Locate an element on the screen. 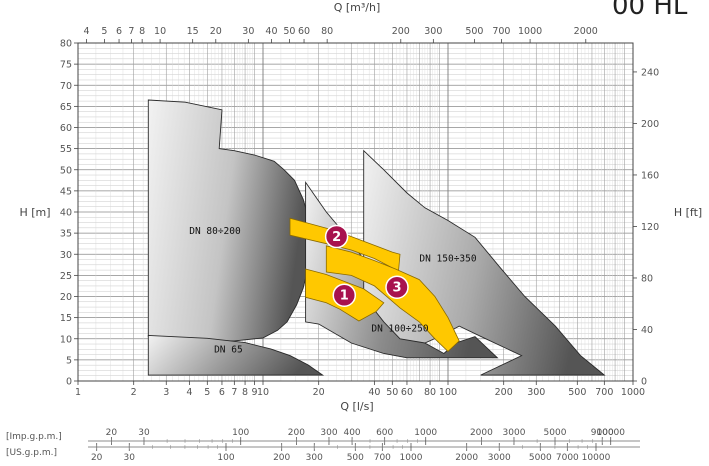 The height and width of the screenshot is (466, 709). badge-label-3: 3 is located at coordinates (396, 288).